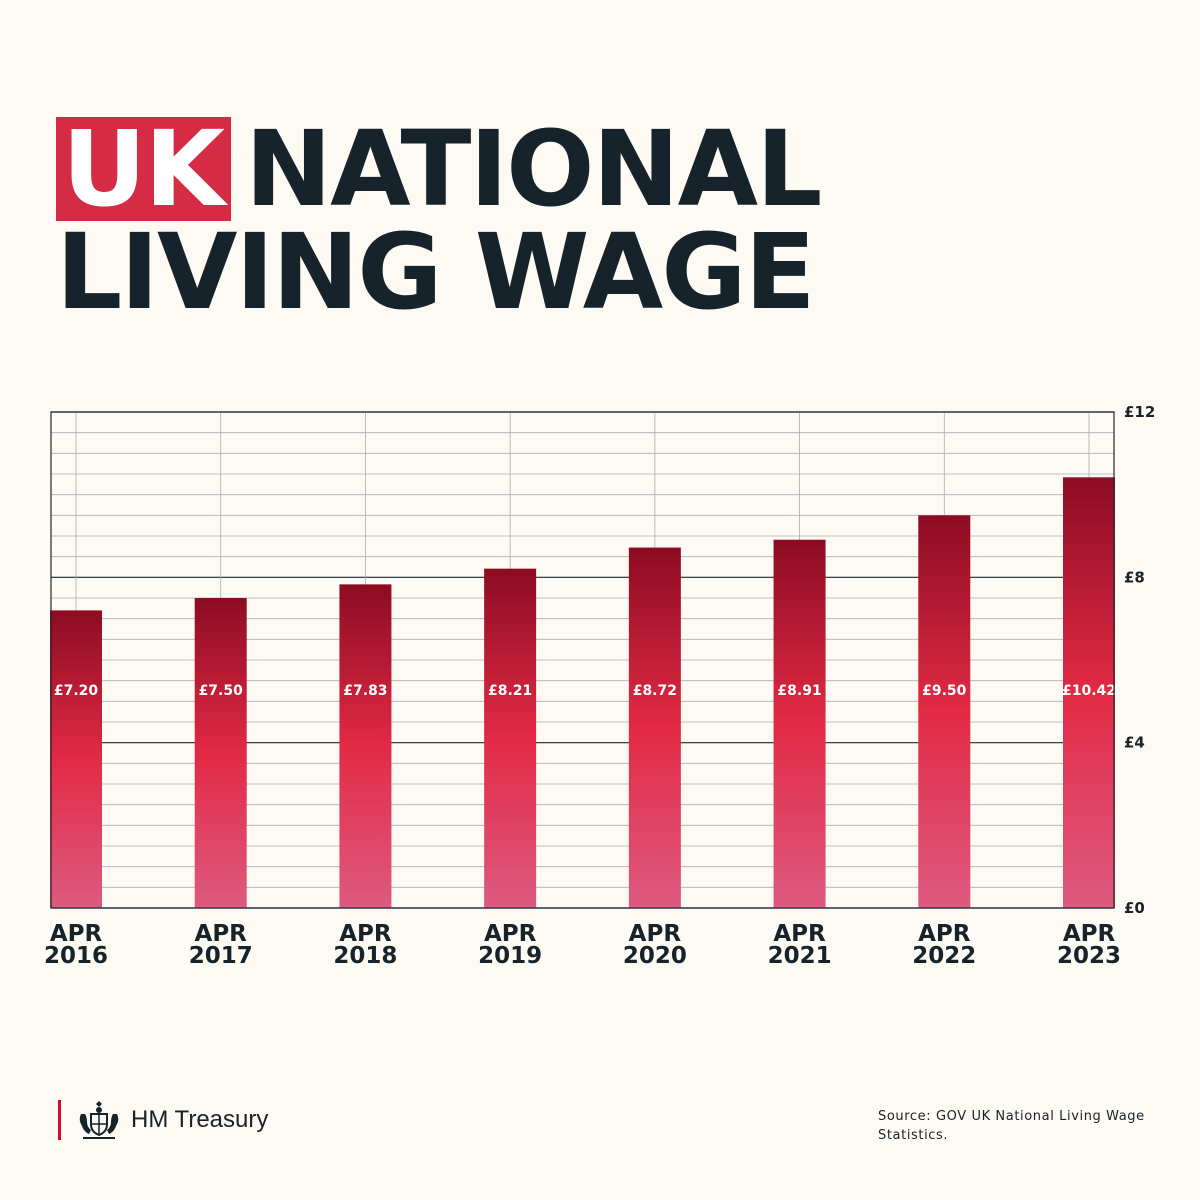 The width and height of the screenshot is (1200, 1200). I want to click on x-tick-label-year: 2017, so click(221, 956).